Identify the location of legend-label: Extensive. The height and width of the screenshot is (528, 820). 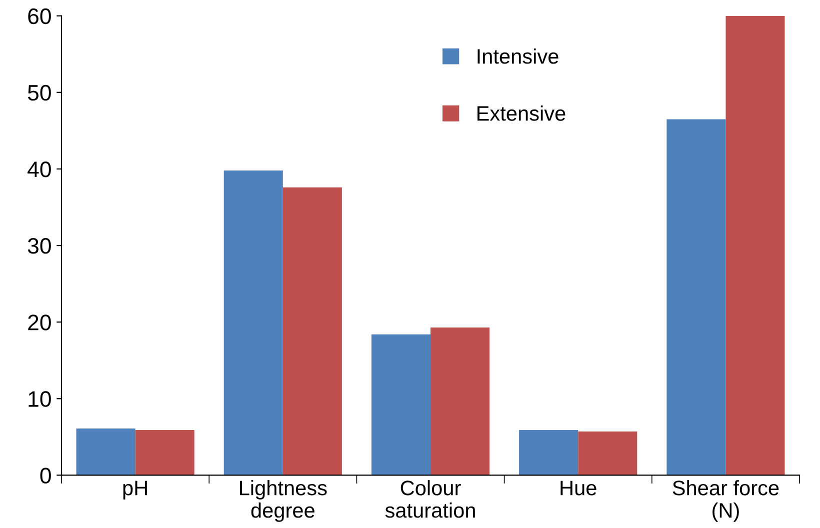
(522, 113).